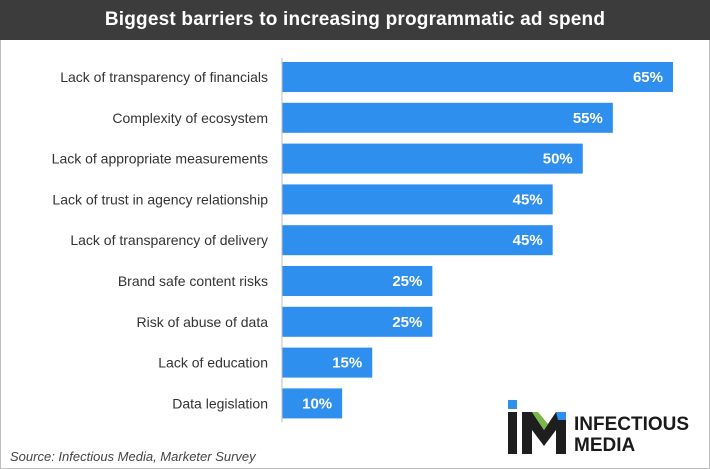 Image resolution: width=710 pixels, height=469 pixels. What do you see at coordinates (193, 281) in the screenshot?
I see `category-label-5: Brand safe content risks` at bounding box center [193, 281].